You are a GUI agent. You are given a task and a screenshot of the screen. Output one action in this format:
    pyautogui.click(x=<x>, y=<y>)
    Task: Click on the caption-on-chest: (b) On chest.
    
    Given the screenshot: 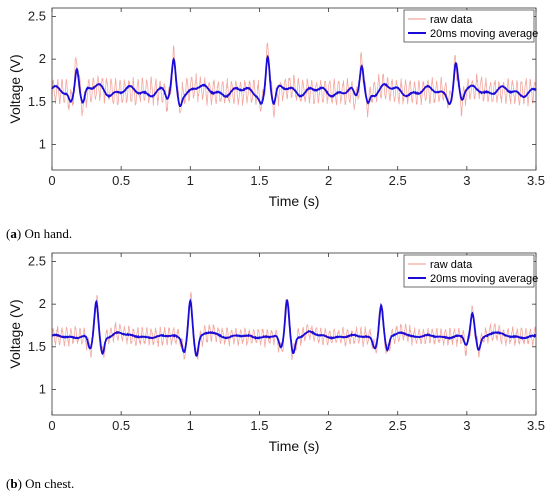 What is the action you would take?
    pyautogui.click(x=40, y=483)
    